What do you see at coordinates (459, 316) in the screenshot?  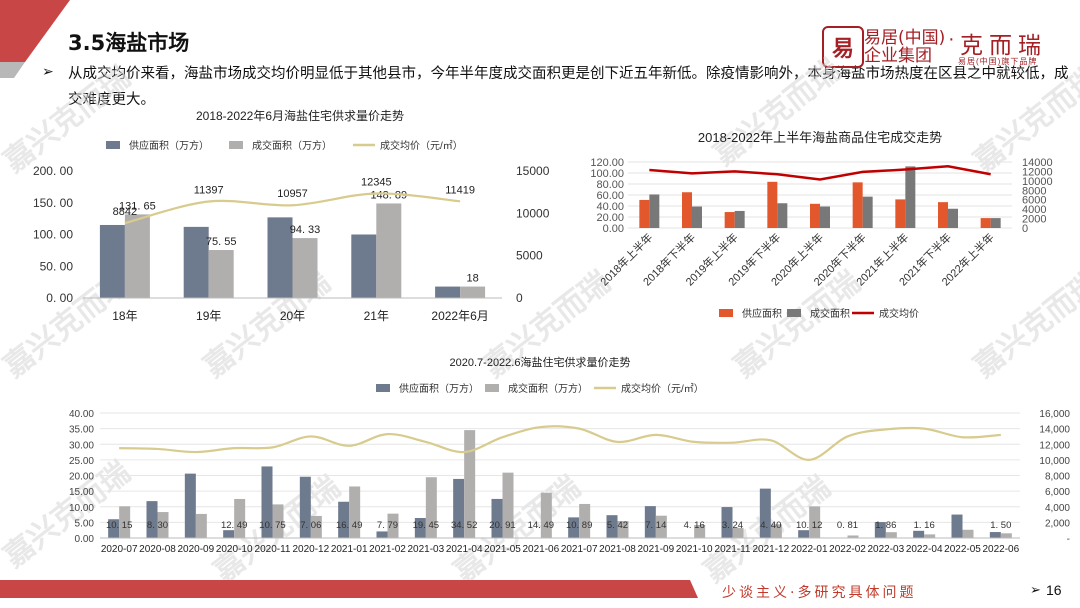 I see `x-tick-label: 2022年6月` at bounding box center [459, 316].